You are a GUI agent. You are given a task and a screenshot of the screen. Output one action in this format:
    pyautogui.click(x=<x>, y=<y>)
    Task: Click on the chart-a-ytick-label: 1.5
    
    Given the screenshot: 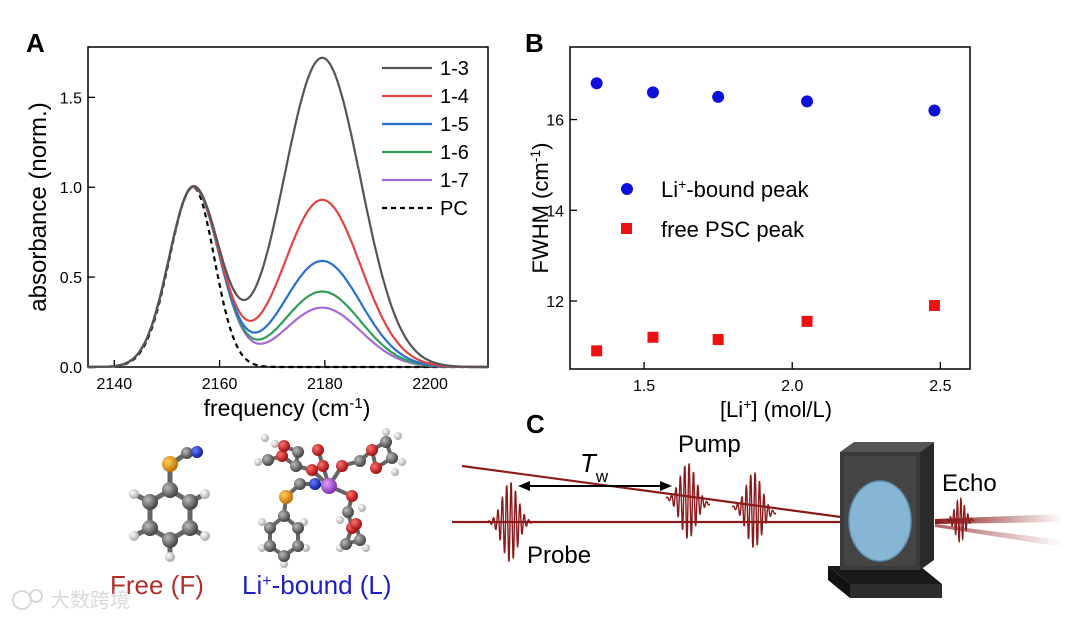 What is the action you would take?
    pyautogui.click(x=71, y=98)
    